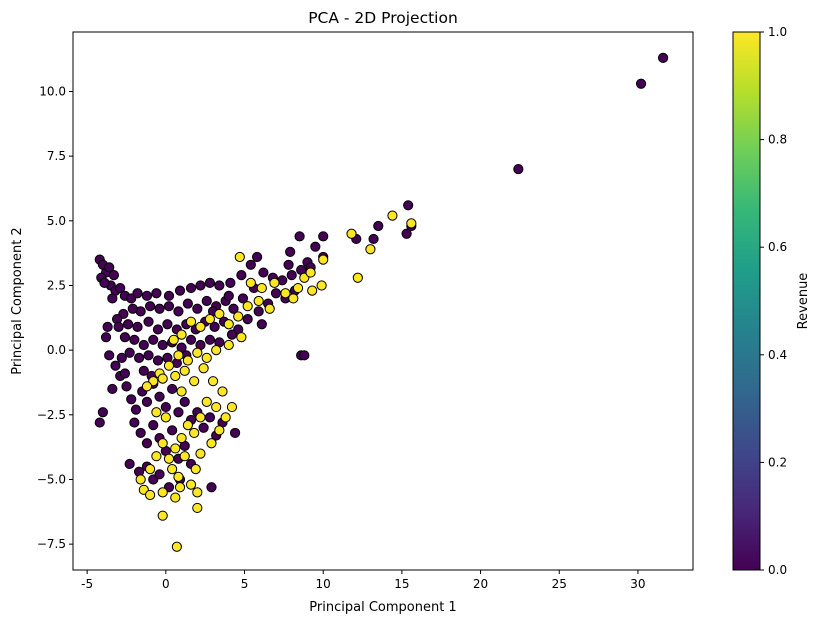 The image size is (819, 624). What do you see at coordinates (51, 415) in the screenshot?
I see `y-tick-label: −2.5` at bounding box center [51, 415].